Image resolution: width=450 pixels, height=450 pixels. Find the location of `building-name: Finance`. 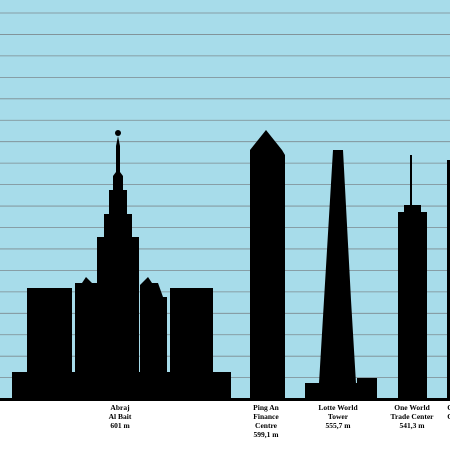

building-name: Finance is located at coordinates (266, 416).